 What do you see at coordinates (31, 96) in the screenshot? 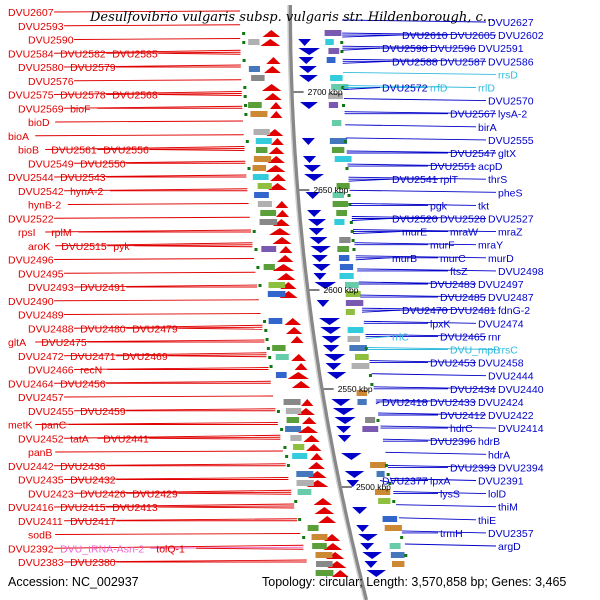
I see `gene-label-dvu2575: DVU2575` at bounding box center [31, 96].